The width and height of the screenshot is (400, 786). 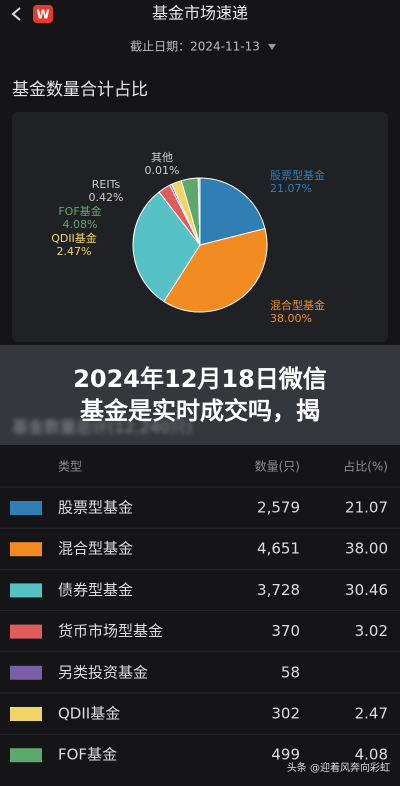 What do you see at coordinates (80, 224) in the screenshot?
I see `pie-label-value: 4.08%` at bounding box center [80, 224].